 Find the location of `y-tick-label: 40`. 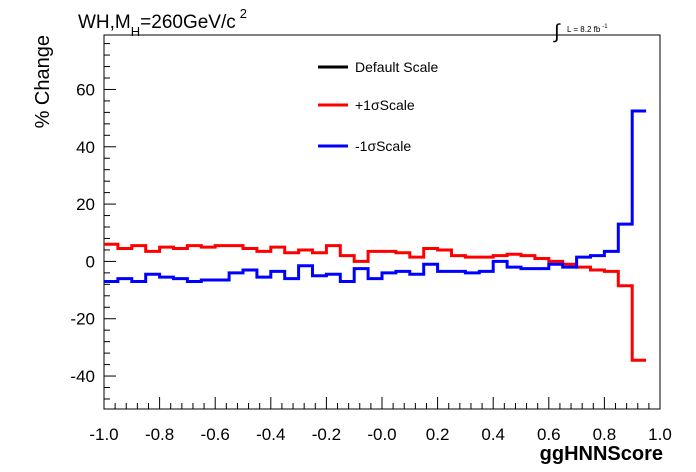

y-tick-label: 40 is located at coordinates (85, 147).